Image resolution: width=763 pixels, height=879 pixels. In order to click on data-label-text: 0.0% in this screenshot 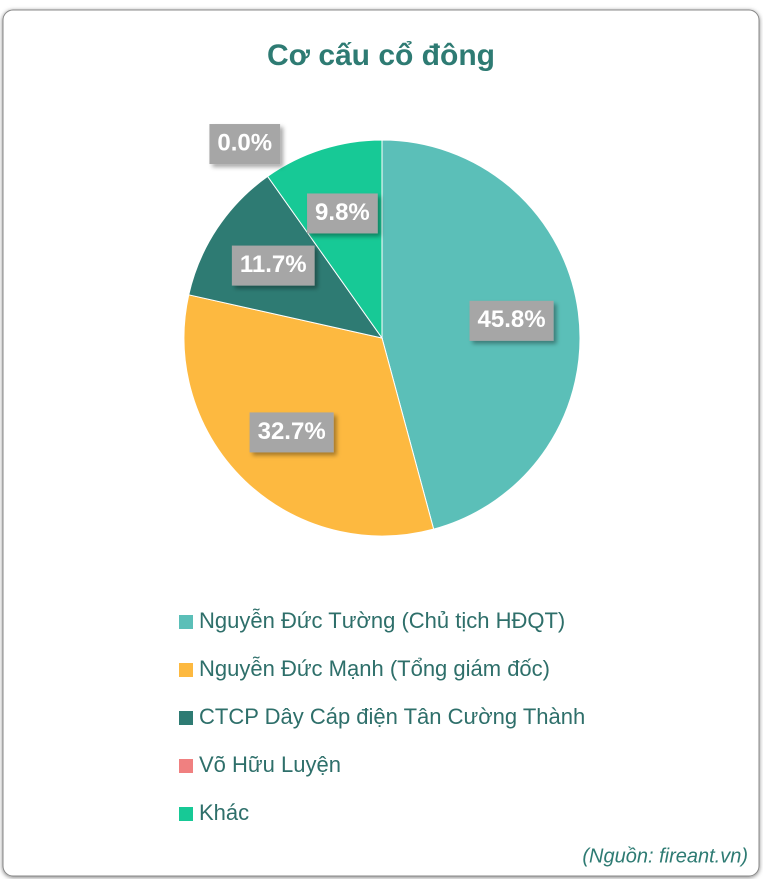, I will do `click(244, 142)`.